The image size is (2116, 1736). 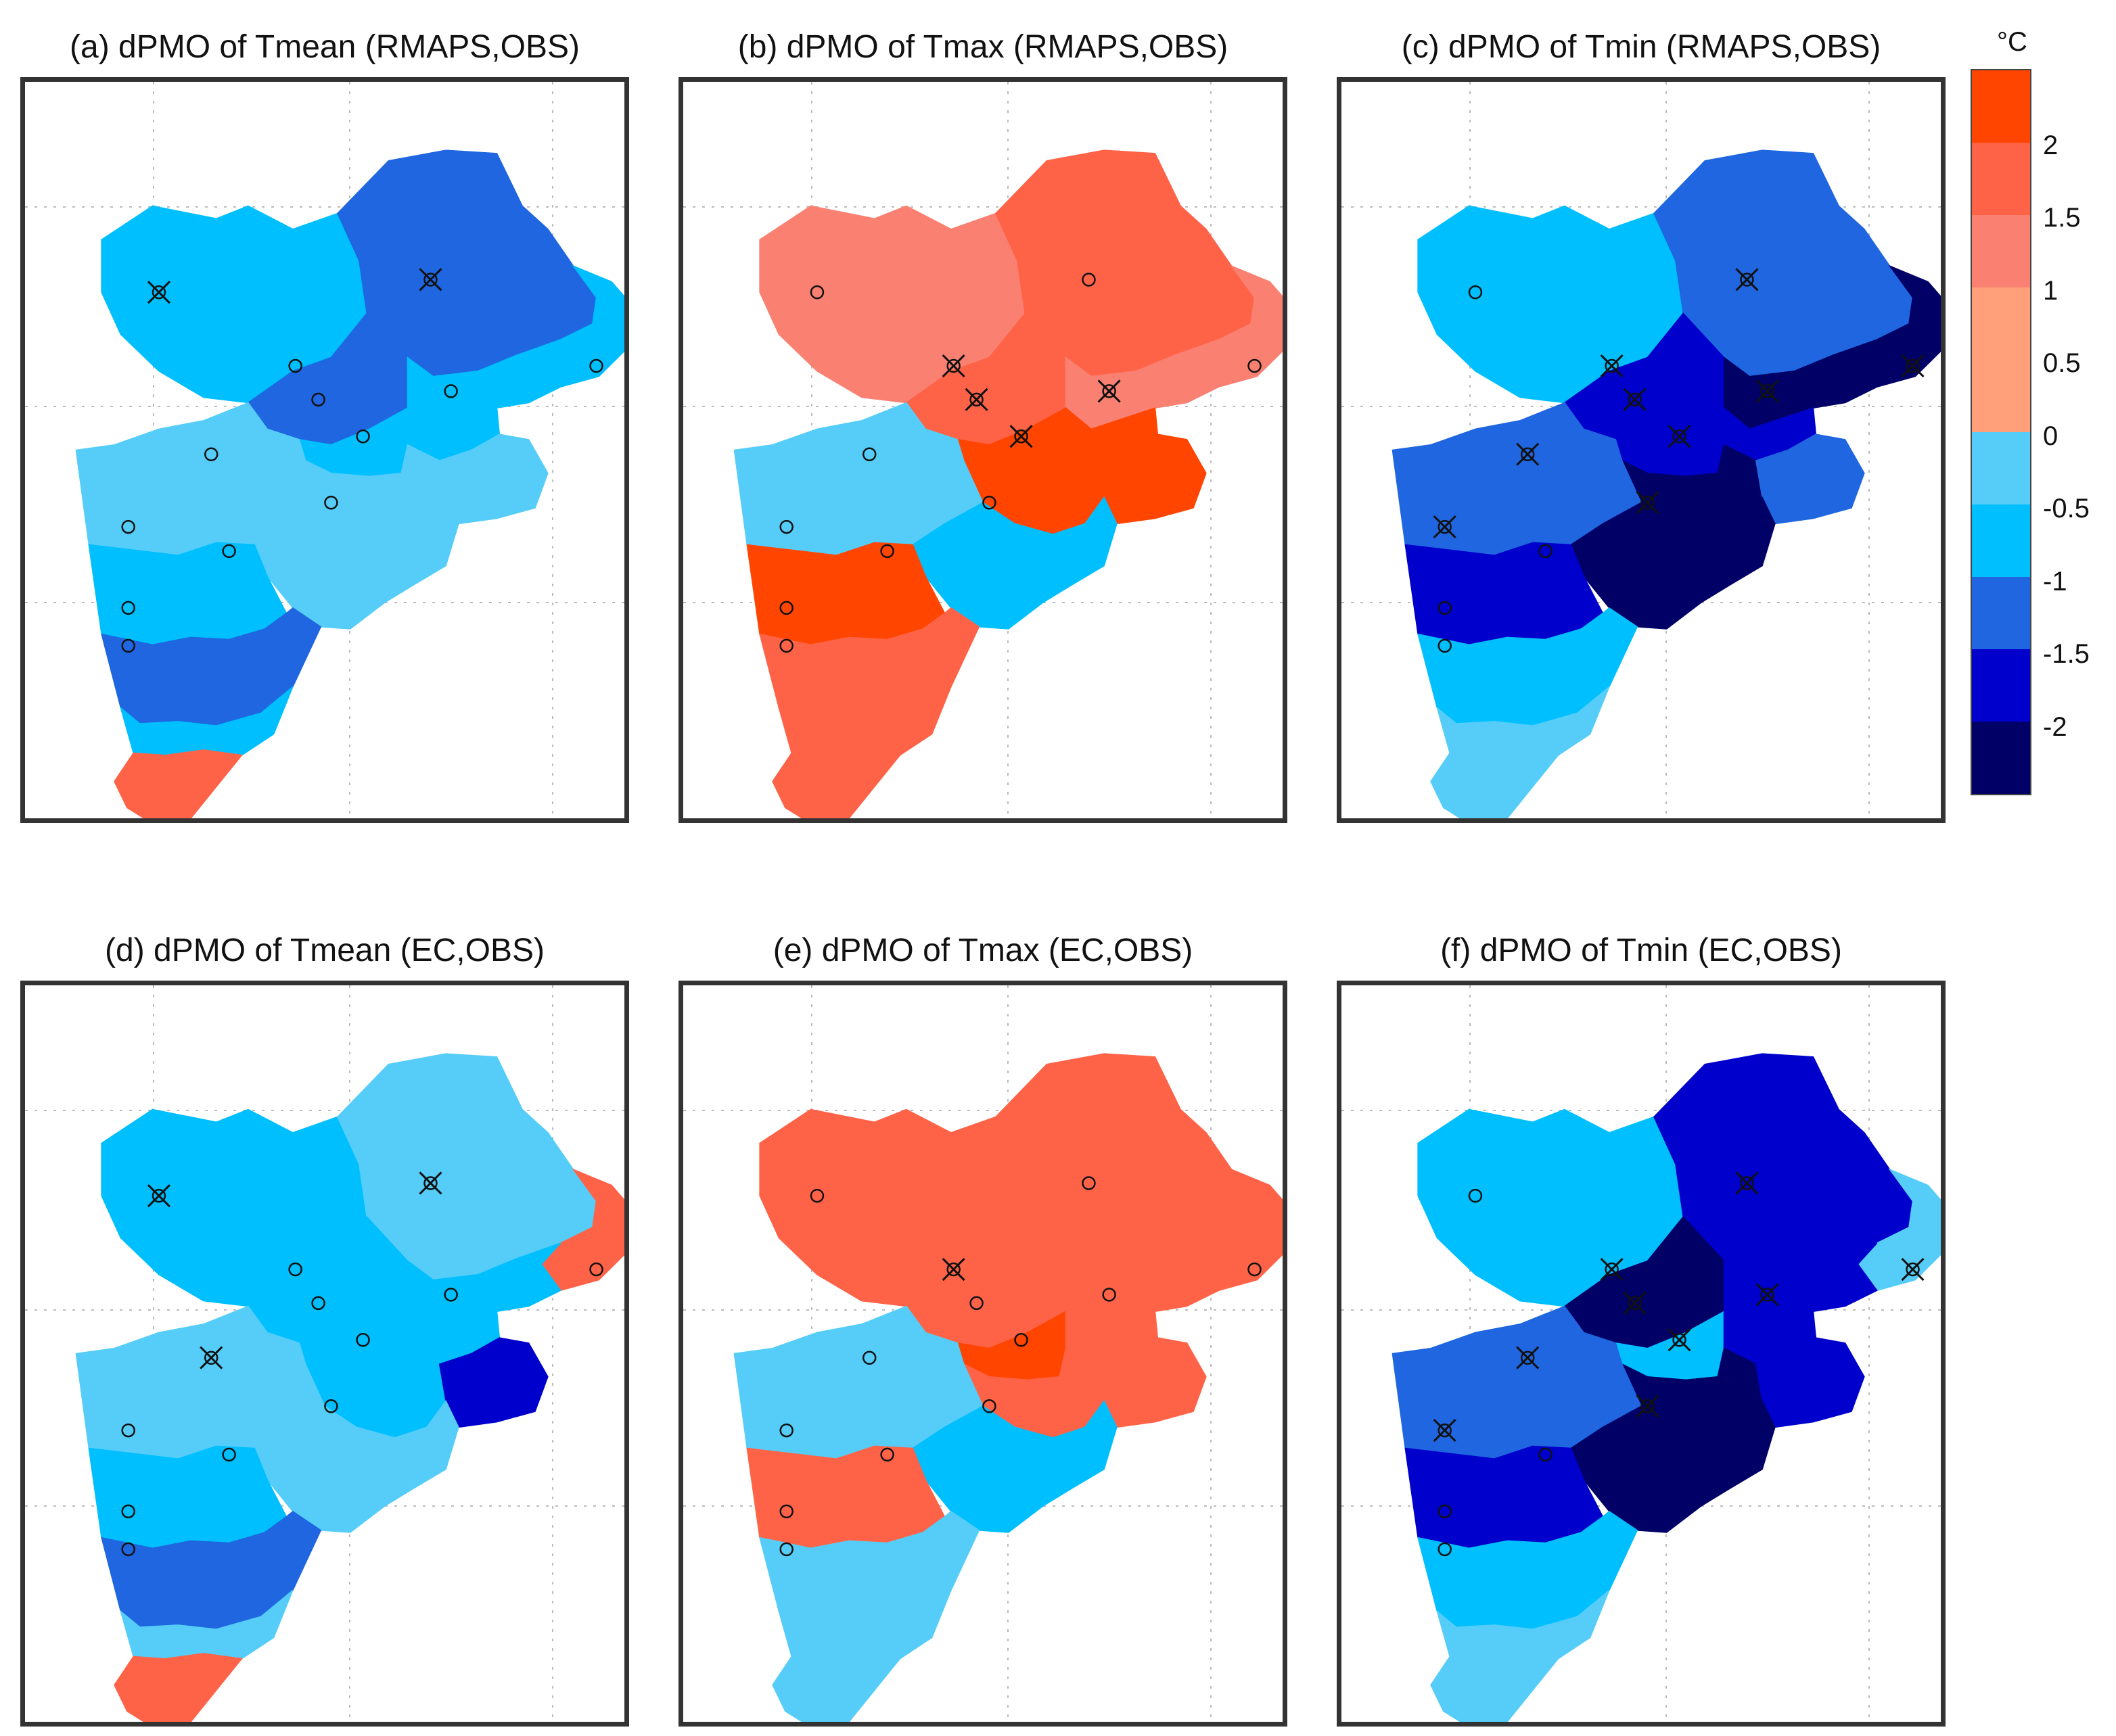 What do you see at coordinates (2062, 363) in the screenshot?
I see `colorbar-tick-label: 0.5` at bounding box center [2062, 363].